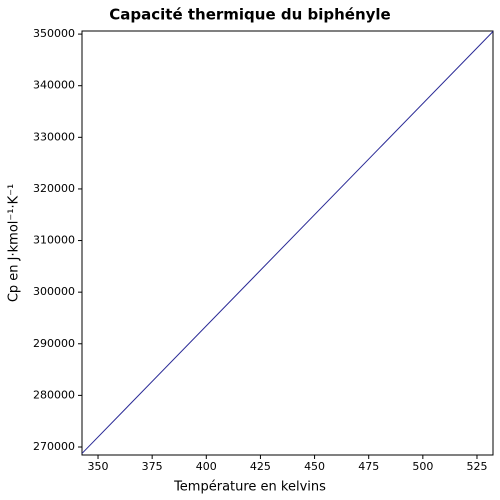  I want to click on y-tick-label: 290000, so click(54, 343).